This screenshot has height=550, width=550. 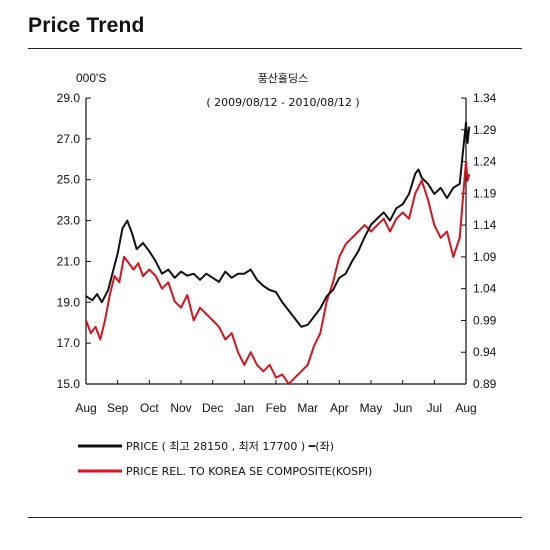 I want to click on right-tick-label: 0.89, so click(x=485, y=384).